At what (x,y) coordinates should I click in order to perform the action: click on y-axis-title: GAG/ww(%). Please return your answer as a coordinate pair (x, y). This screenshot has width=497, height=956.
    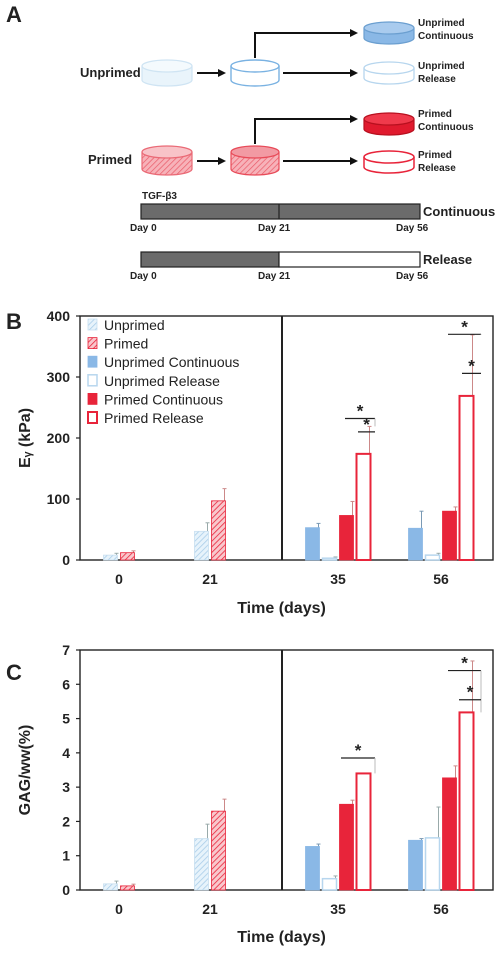
    Looking at the image, I should click on (25, 770).